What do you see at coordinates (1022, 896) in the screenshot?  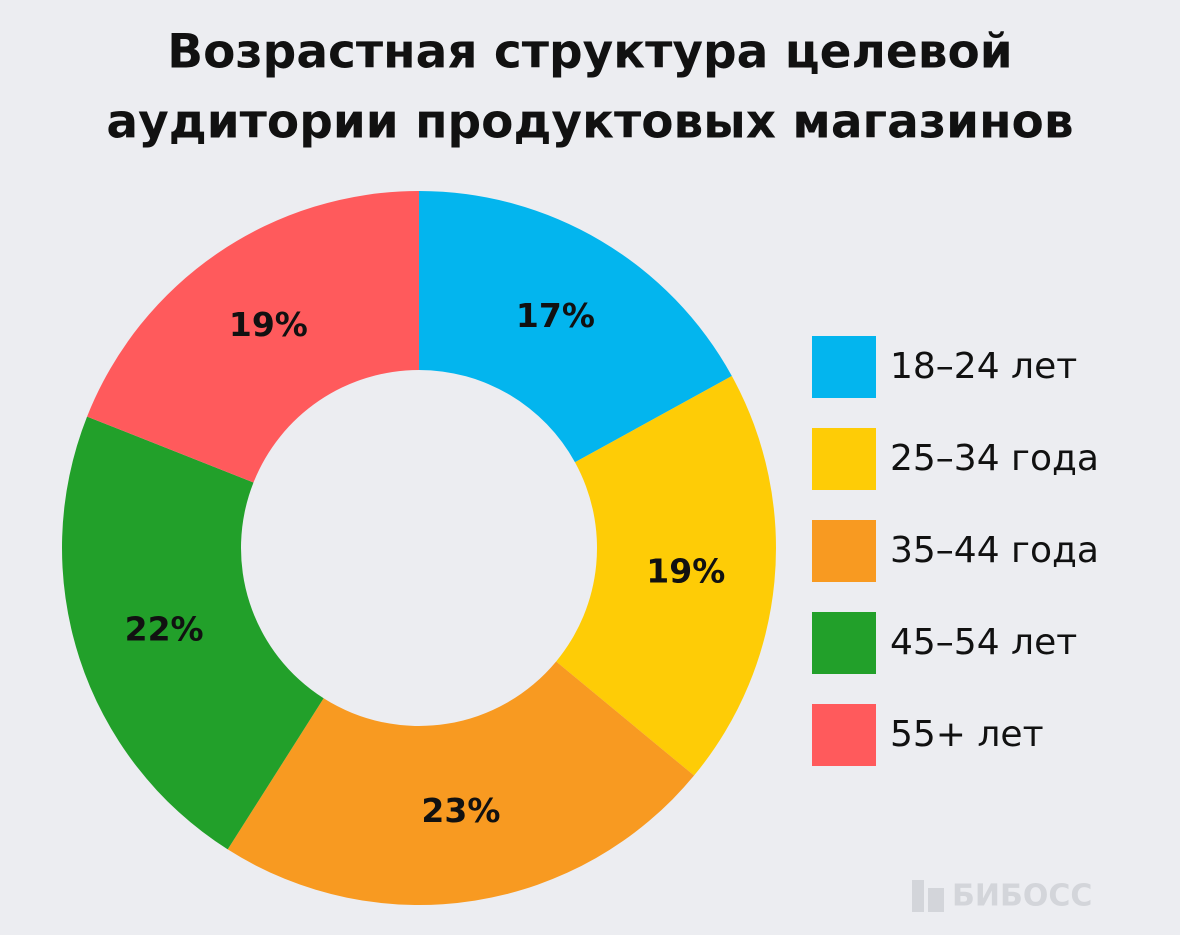 I see `watermark-text: БИБОСС` at bounding box center [1022, 896].